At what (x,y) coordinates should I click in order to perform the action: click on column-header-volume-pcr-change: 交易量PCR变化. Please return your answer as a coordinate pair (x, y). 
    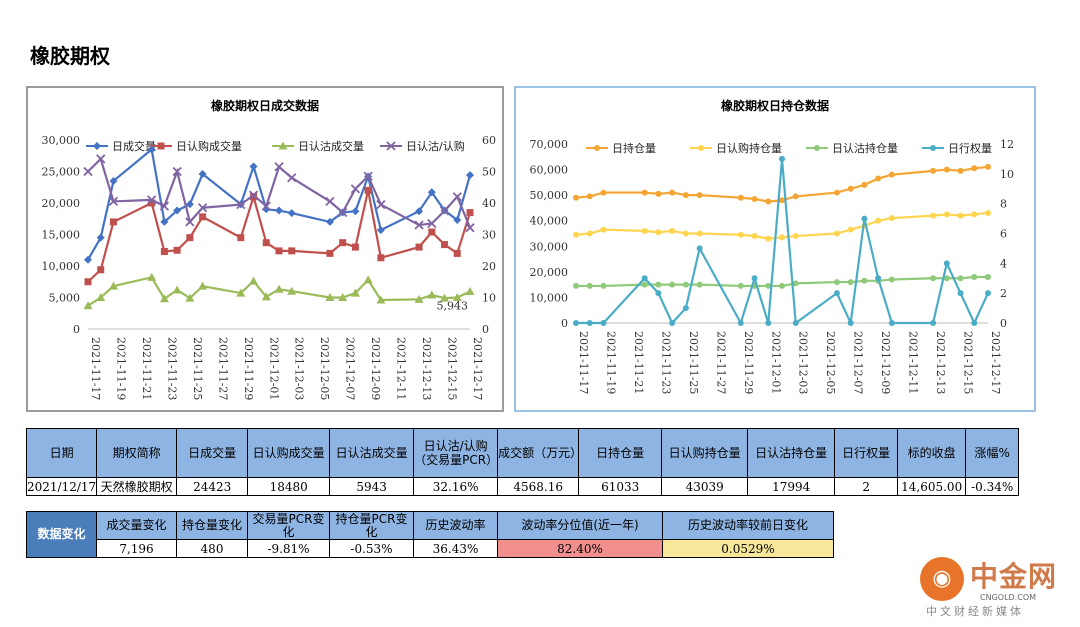
    Looking at the image, I should click on (288, 525).